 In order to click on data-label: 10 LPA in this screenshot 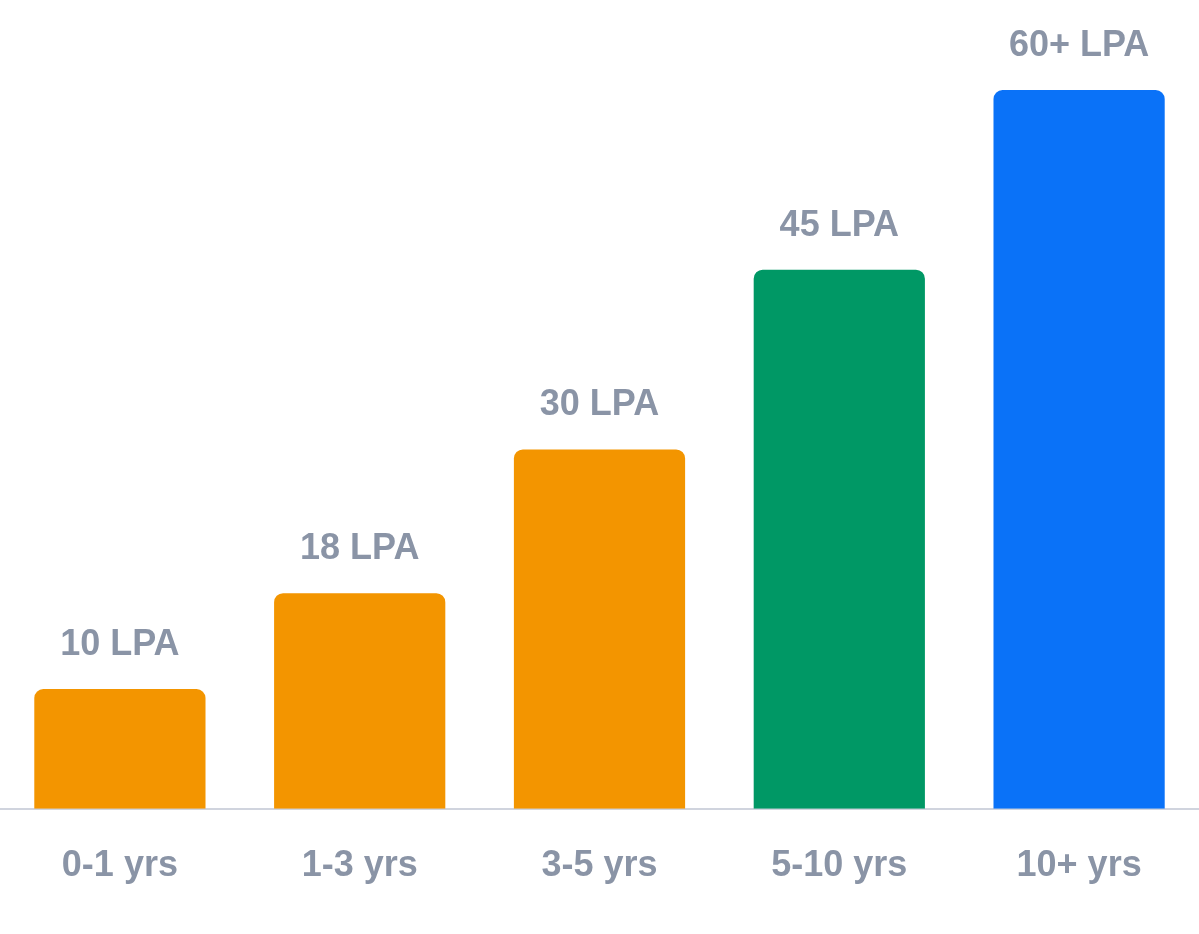, I will do `click(120, 642)`.